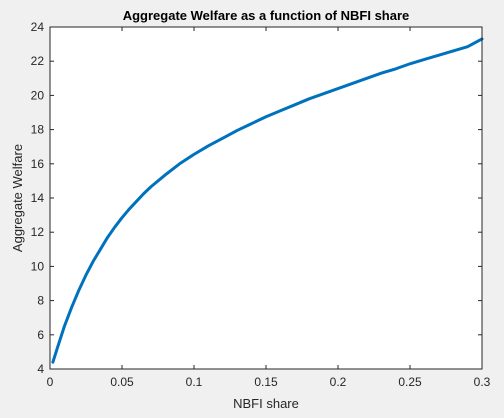 Image resolution: width=504 pixels, height=418 pixels. Describe the element at coordinates (410, 382) in the screenshot. I see `x-tick-label: 0.25` at that location.